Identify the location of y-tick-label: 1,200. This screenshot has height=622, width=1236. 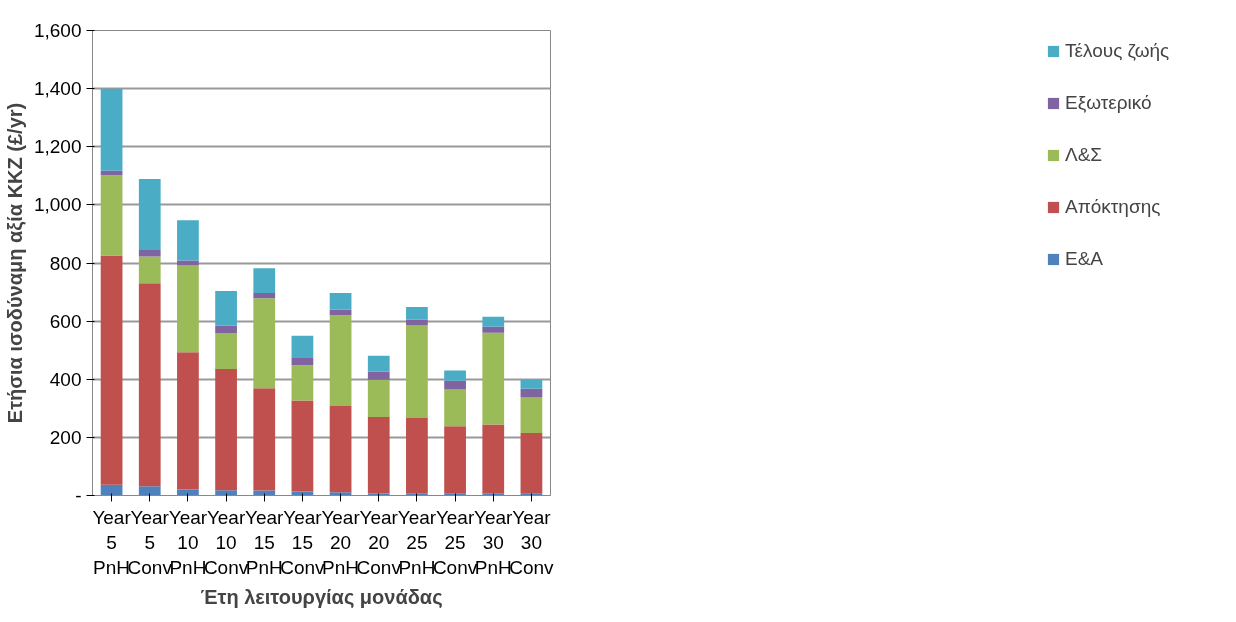
(57, 147).